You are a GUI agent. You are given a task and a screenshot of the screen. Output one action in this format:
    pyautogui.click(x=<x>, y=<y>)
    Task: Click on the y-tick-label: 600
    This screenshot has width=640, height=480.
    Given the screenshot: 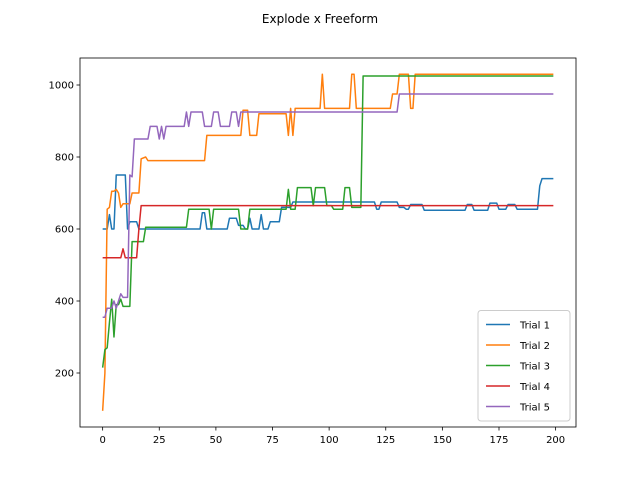 What is the action you would take?
    pyautogui.click(x=64, y=230)
    